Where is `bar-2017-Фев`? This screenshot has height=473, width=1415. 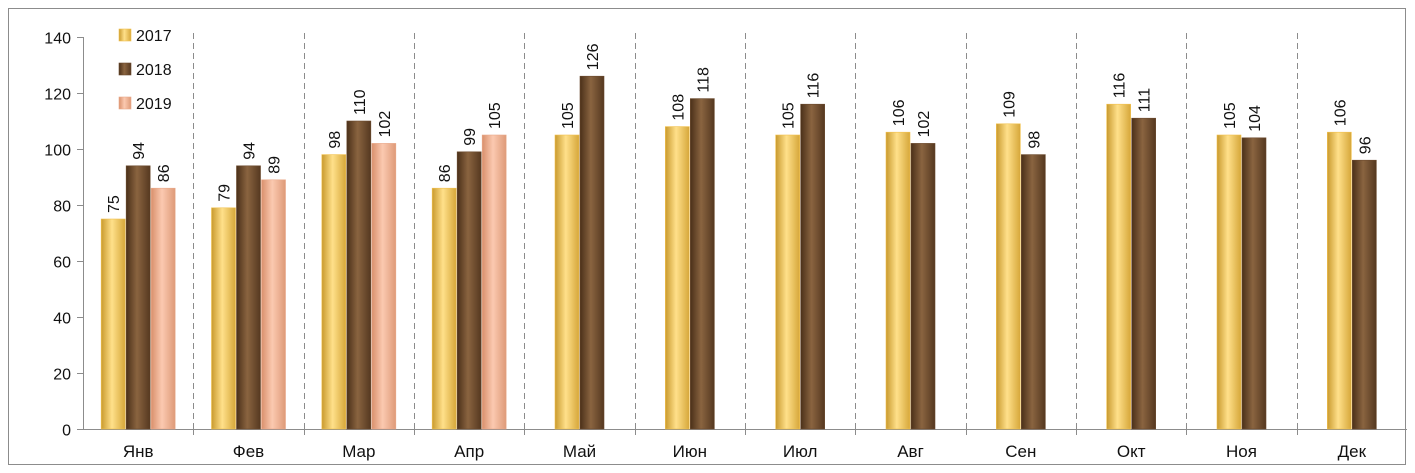
bar-2017-Фев is located at coordinates (224, 318).